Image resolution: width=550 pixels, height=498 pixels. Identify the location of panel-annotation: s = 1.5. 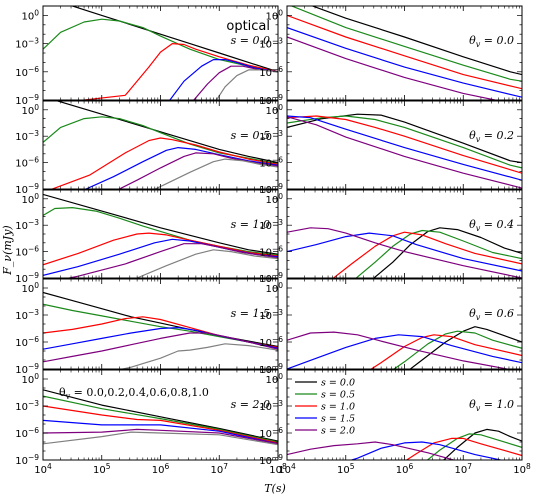
(250, 313).